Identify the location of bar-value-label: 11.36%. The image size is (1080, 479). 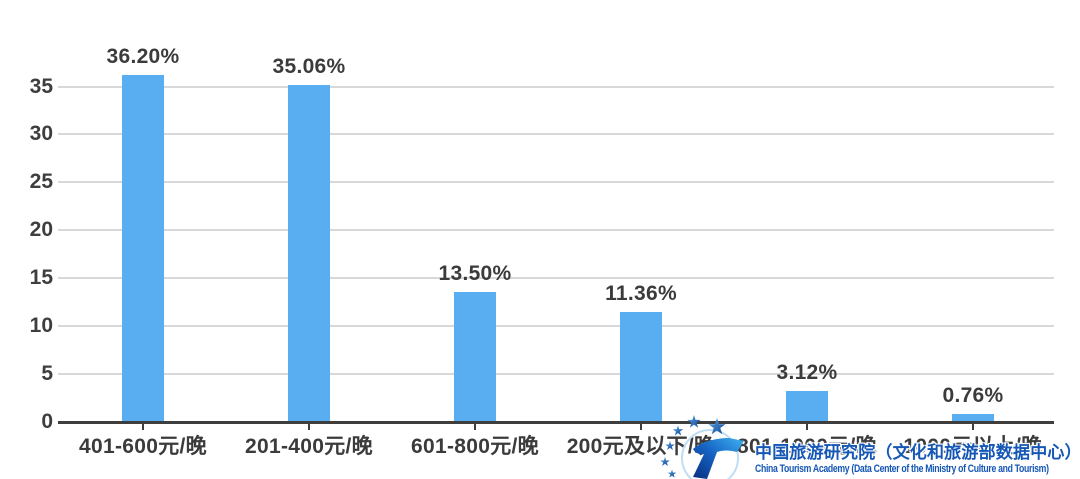
(641, 293).